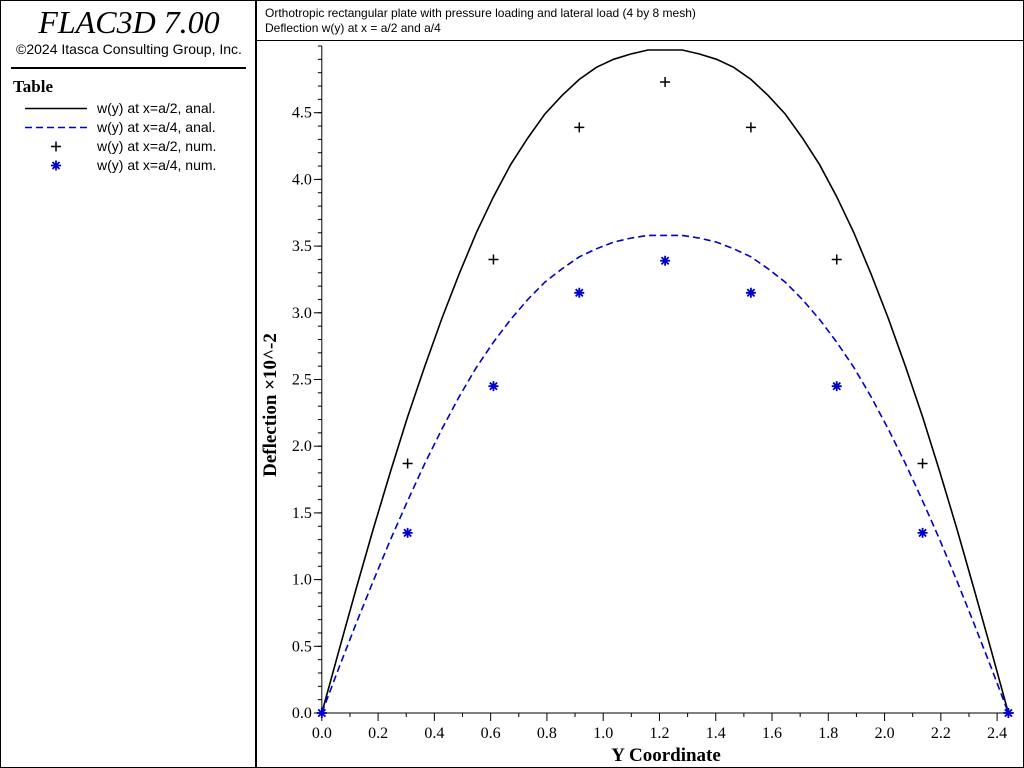 This screenshot has height=768, width=1024. What do you see at coordinates (302, 446) in the screenshot?
I see `y-tick-label: 2.0` at bounding box center [302, 446].